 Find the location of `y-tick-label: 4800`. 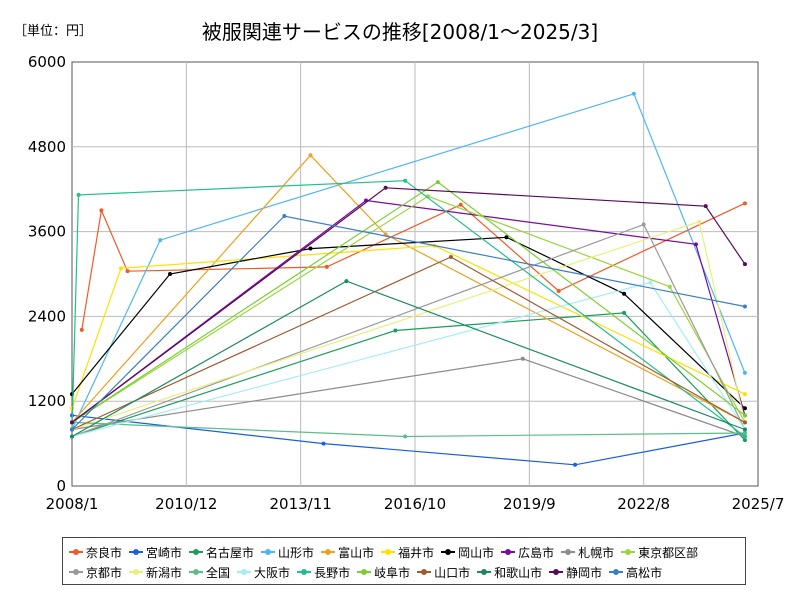

y-tick-label: 4800 is located at coordinates (47, 147).